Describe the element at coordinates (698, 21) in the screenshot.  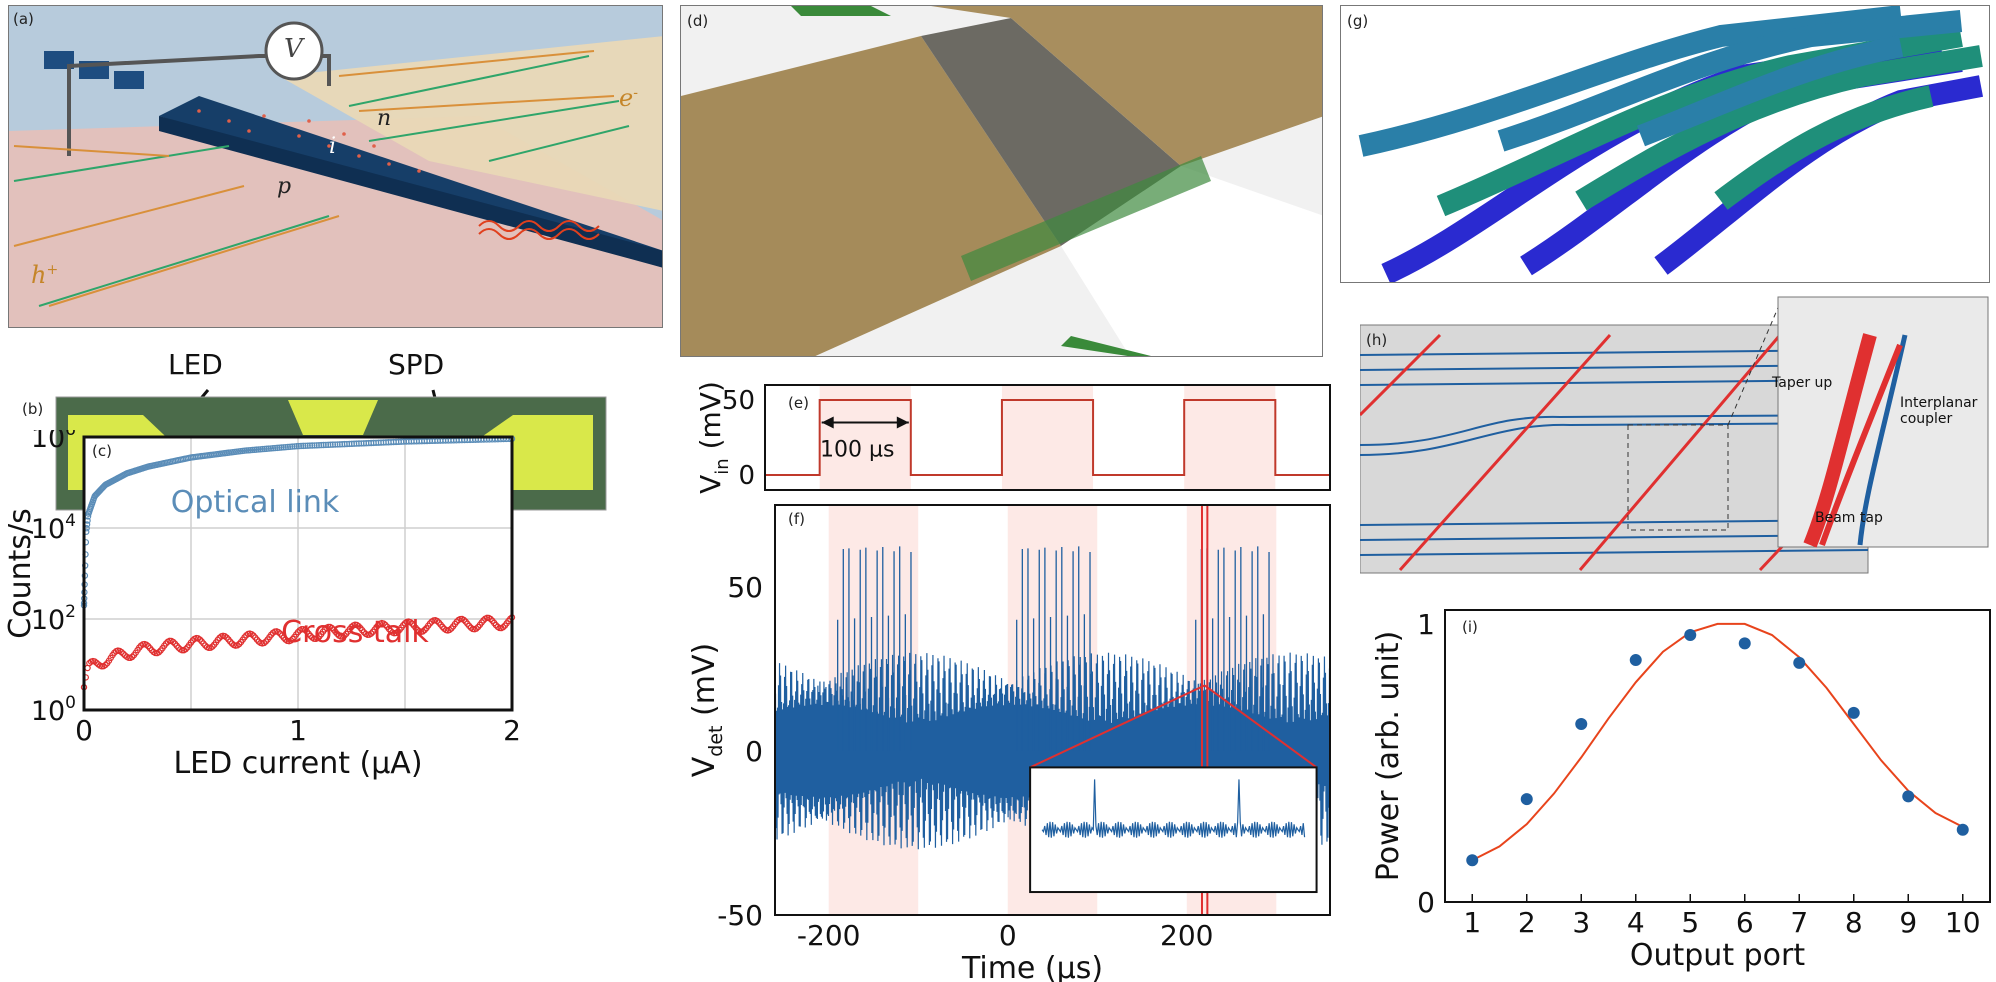
I see `panel-label: (d)` at that location.